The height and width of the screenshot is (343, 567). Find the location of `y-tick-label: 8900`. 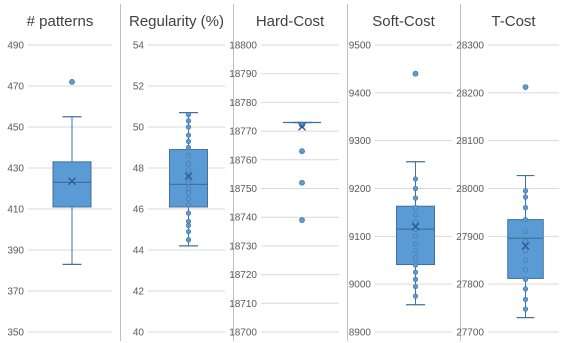

y-tick-label: 8900 is located at coordinates (360, 333).